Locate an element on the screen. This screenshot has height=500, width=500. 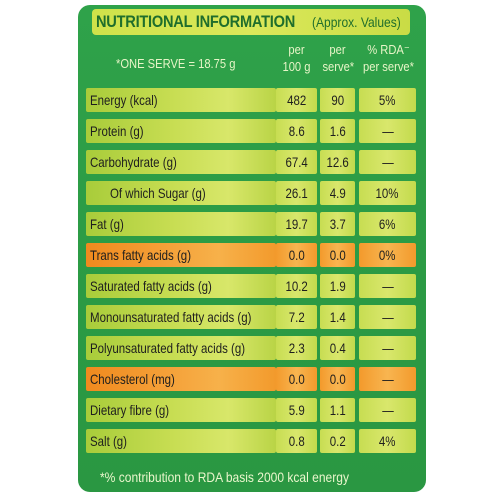
nutrient-label: Saturated fatty acids (g) is located at coordinates (181, 286).